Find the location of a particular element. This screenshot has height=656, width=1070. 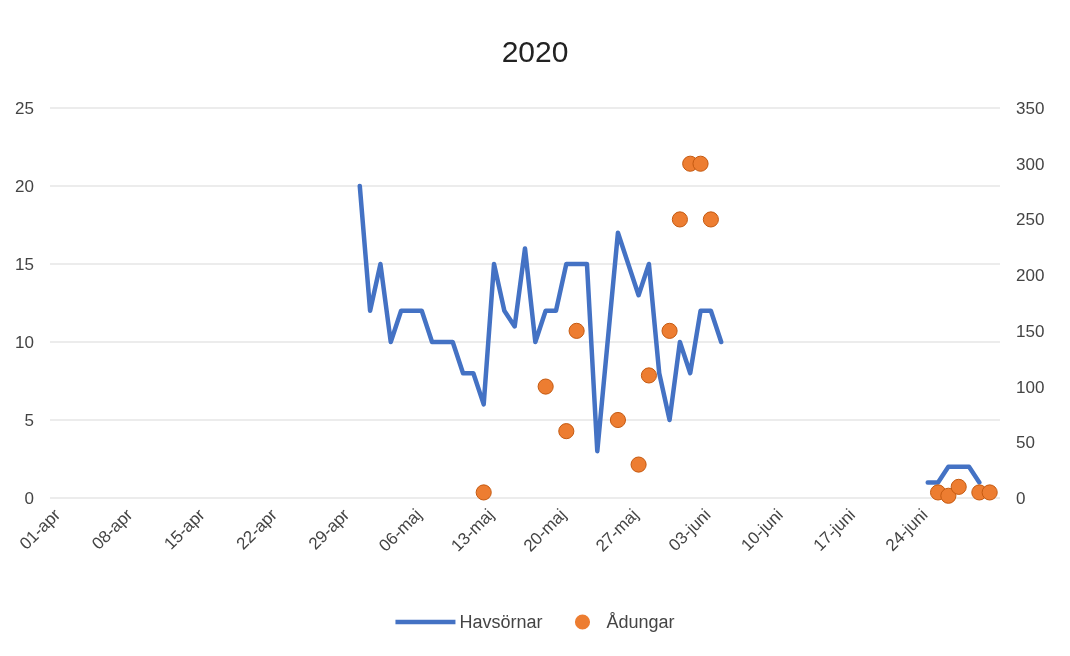

legend-label: Havsörnar is located at coordinates (501, 622).